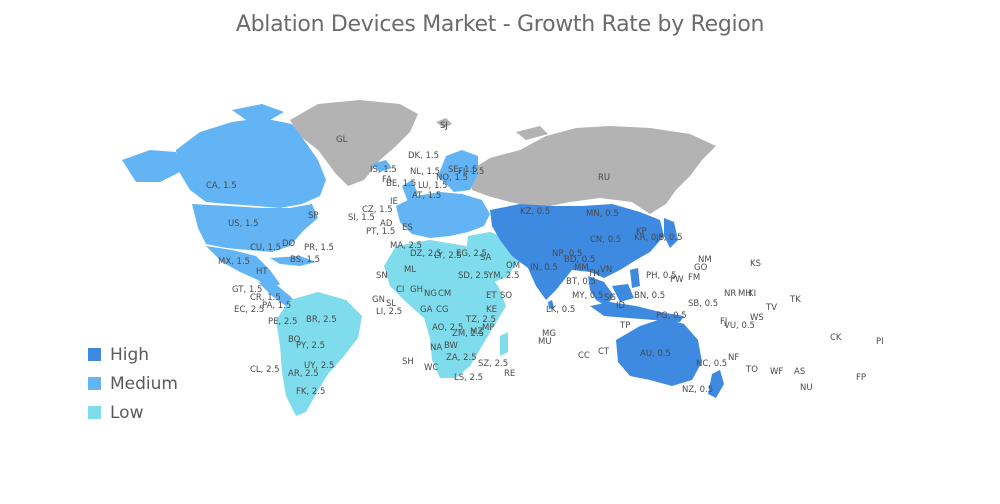  What do you see at coordinates (755, 264) in the screenshot?
I see `label-ks: KS` at bounding box center [755, 264].